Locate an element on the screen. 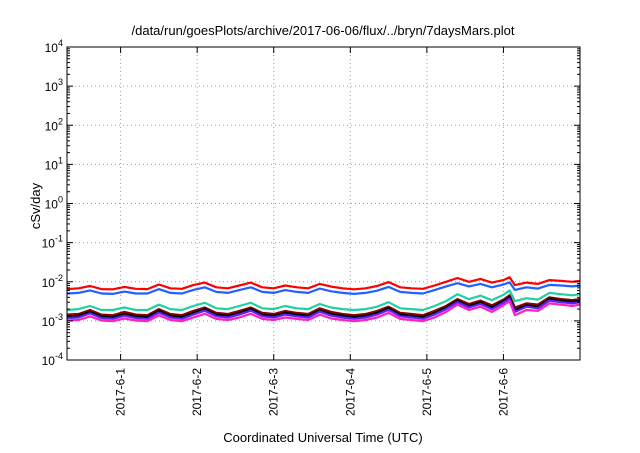  y-tick-label: 10⁰ is located at coordinates (54, 203).